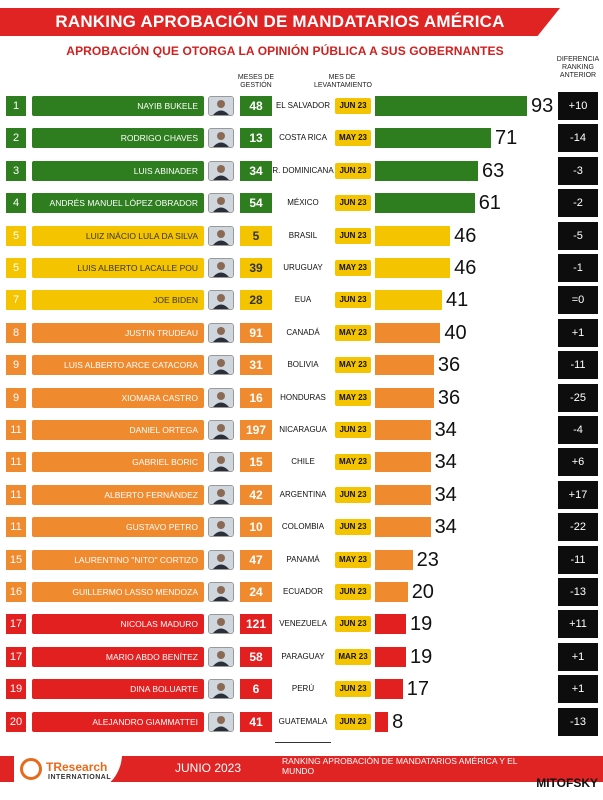 This screenshot has height=800, width=603. Describe the element at coordinates (303, 462) in the screenshot. I see `country-label: CHILE` at that location.